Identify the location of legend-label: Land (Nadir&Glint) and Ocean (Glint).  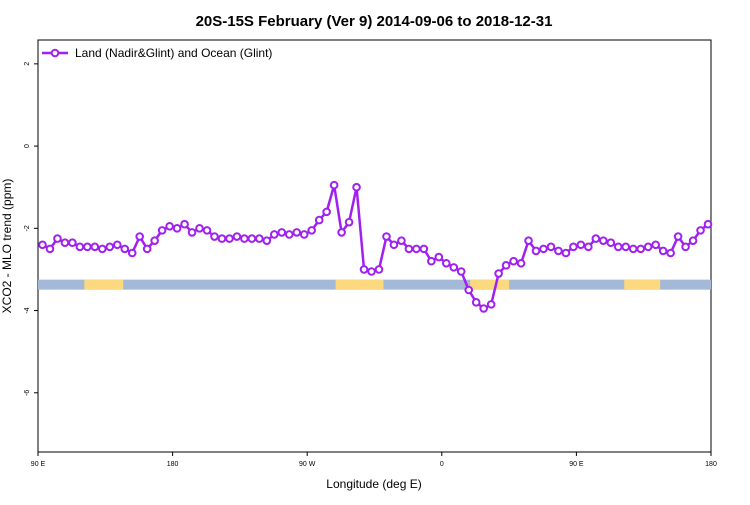
(173, 53).